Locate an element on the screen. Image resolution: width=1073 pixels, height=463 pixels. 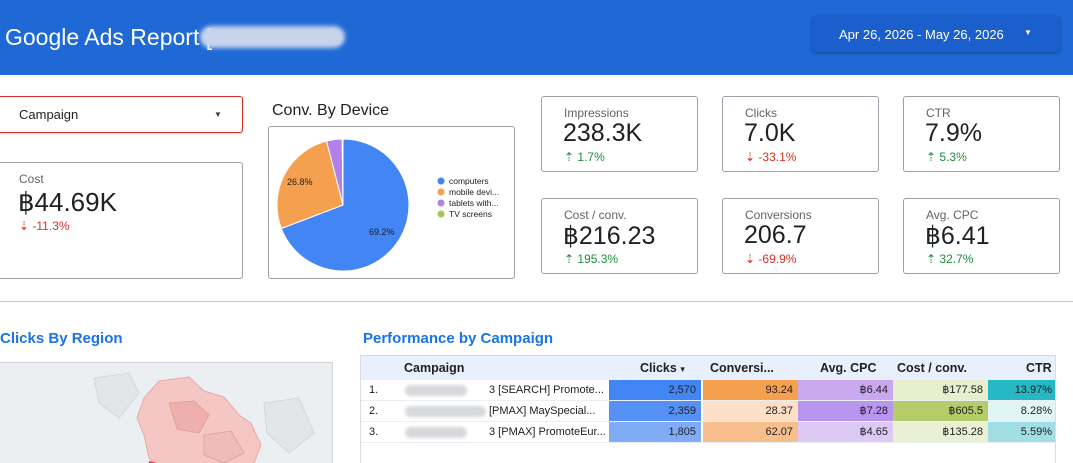
column-header-campaign: Campaign is located at coordinates (434, 368).